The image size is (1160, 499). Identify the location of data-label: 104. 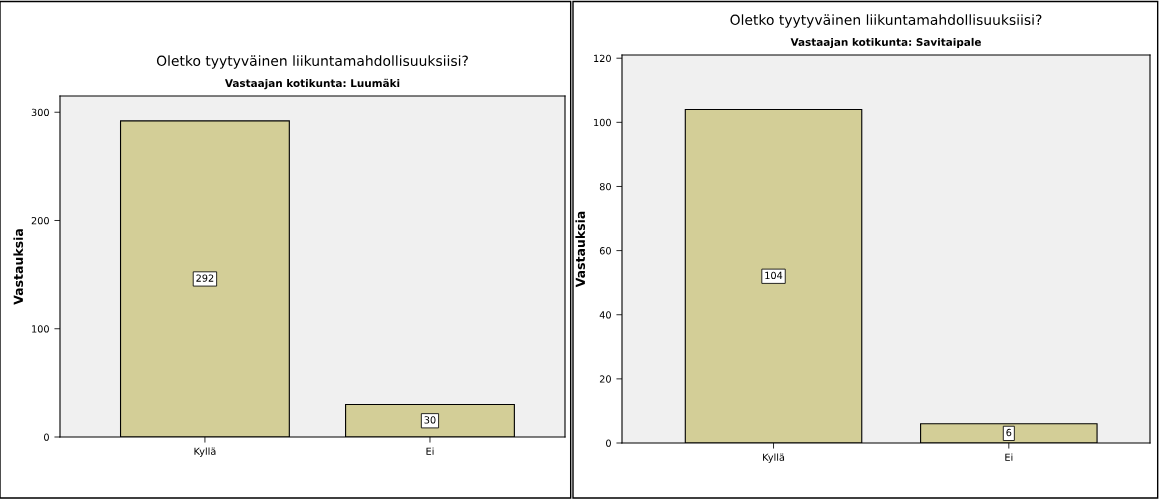
(774, 275).